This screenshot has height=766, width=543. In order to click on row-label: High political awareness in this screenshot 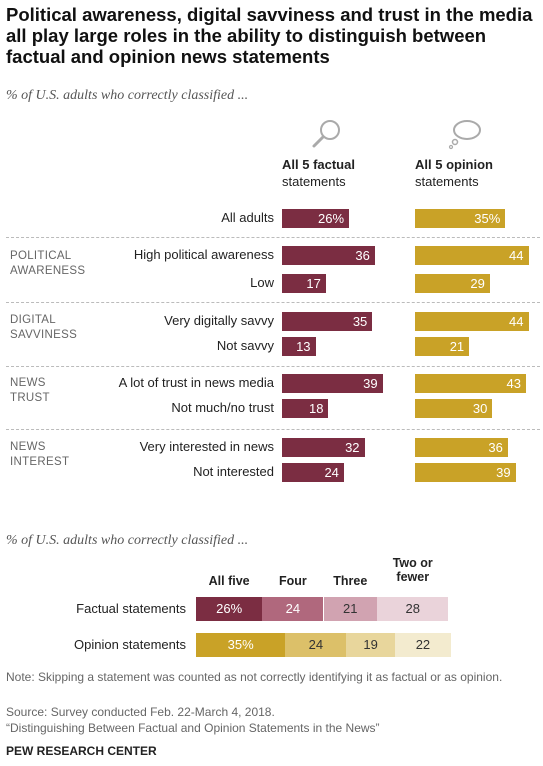, I will do `click(203, 254)`.